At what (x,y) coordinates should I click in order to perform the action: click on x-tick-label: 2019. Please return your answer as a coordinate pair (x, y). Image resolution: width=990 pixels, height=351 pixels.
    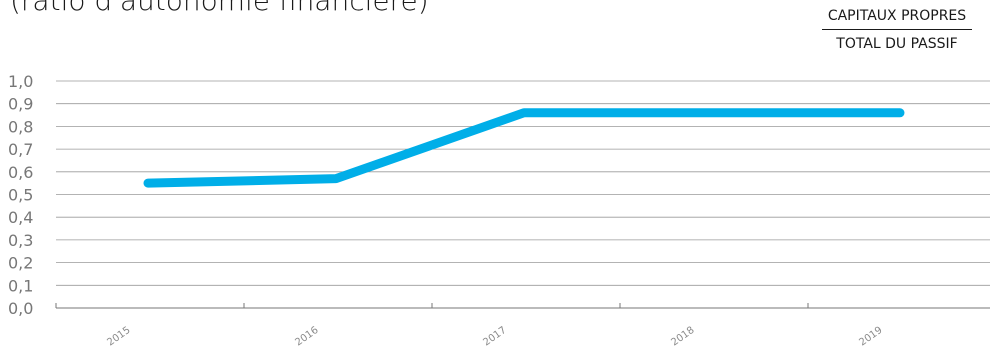
    Looking at the image, I should click on (870, 337).